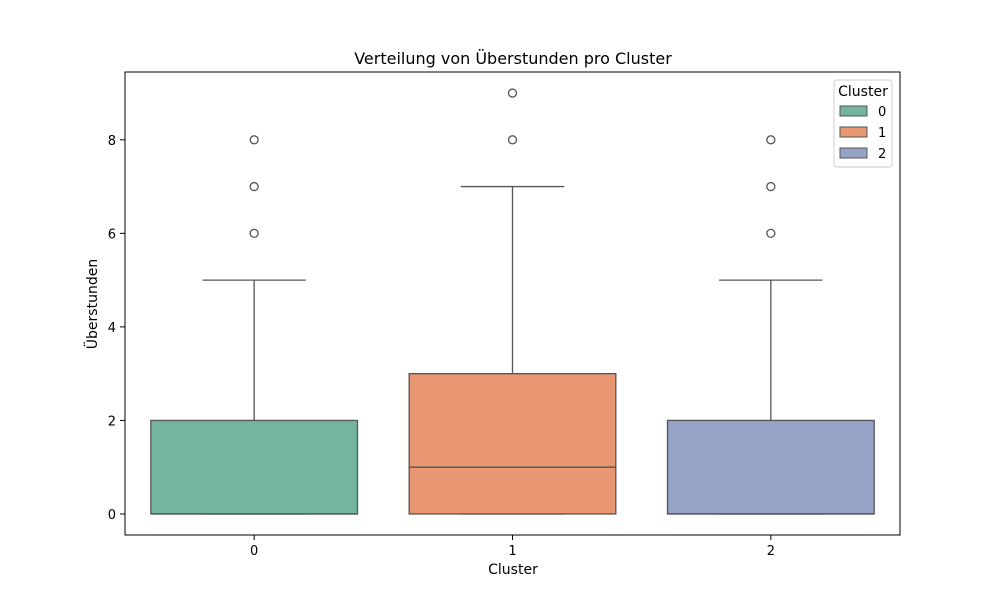 This screenshot has height=600, width=1000. Describe the element at coordinates (112, 141) in the screenshot. I see `y-tick-label: 8` at that location.